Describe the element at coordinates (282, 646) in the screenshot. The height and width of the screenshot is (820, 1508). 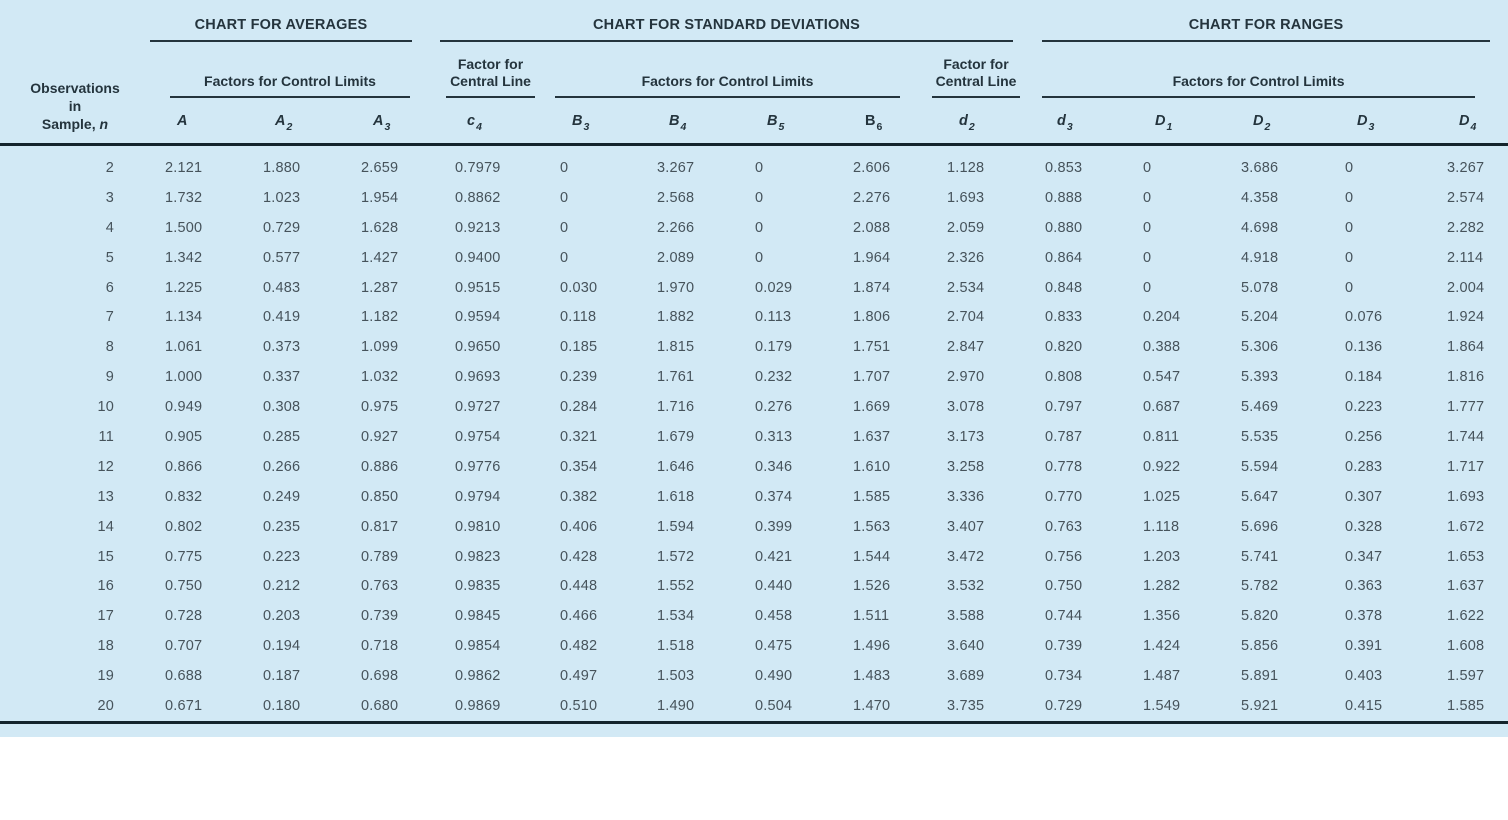
I see `cell-A2: 0.194` at that location.